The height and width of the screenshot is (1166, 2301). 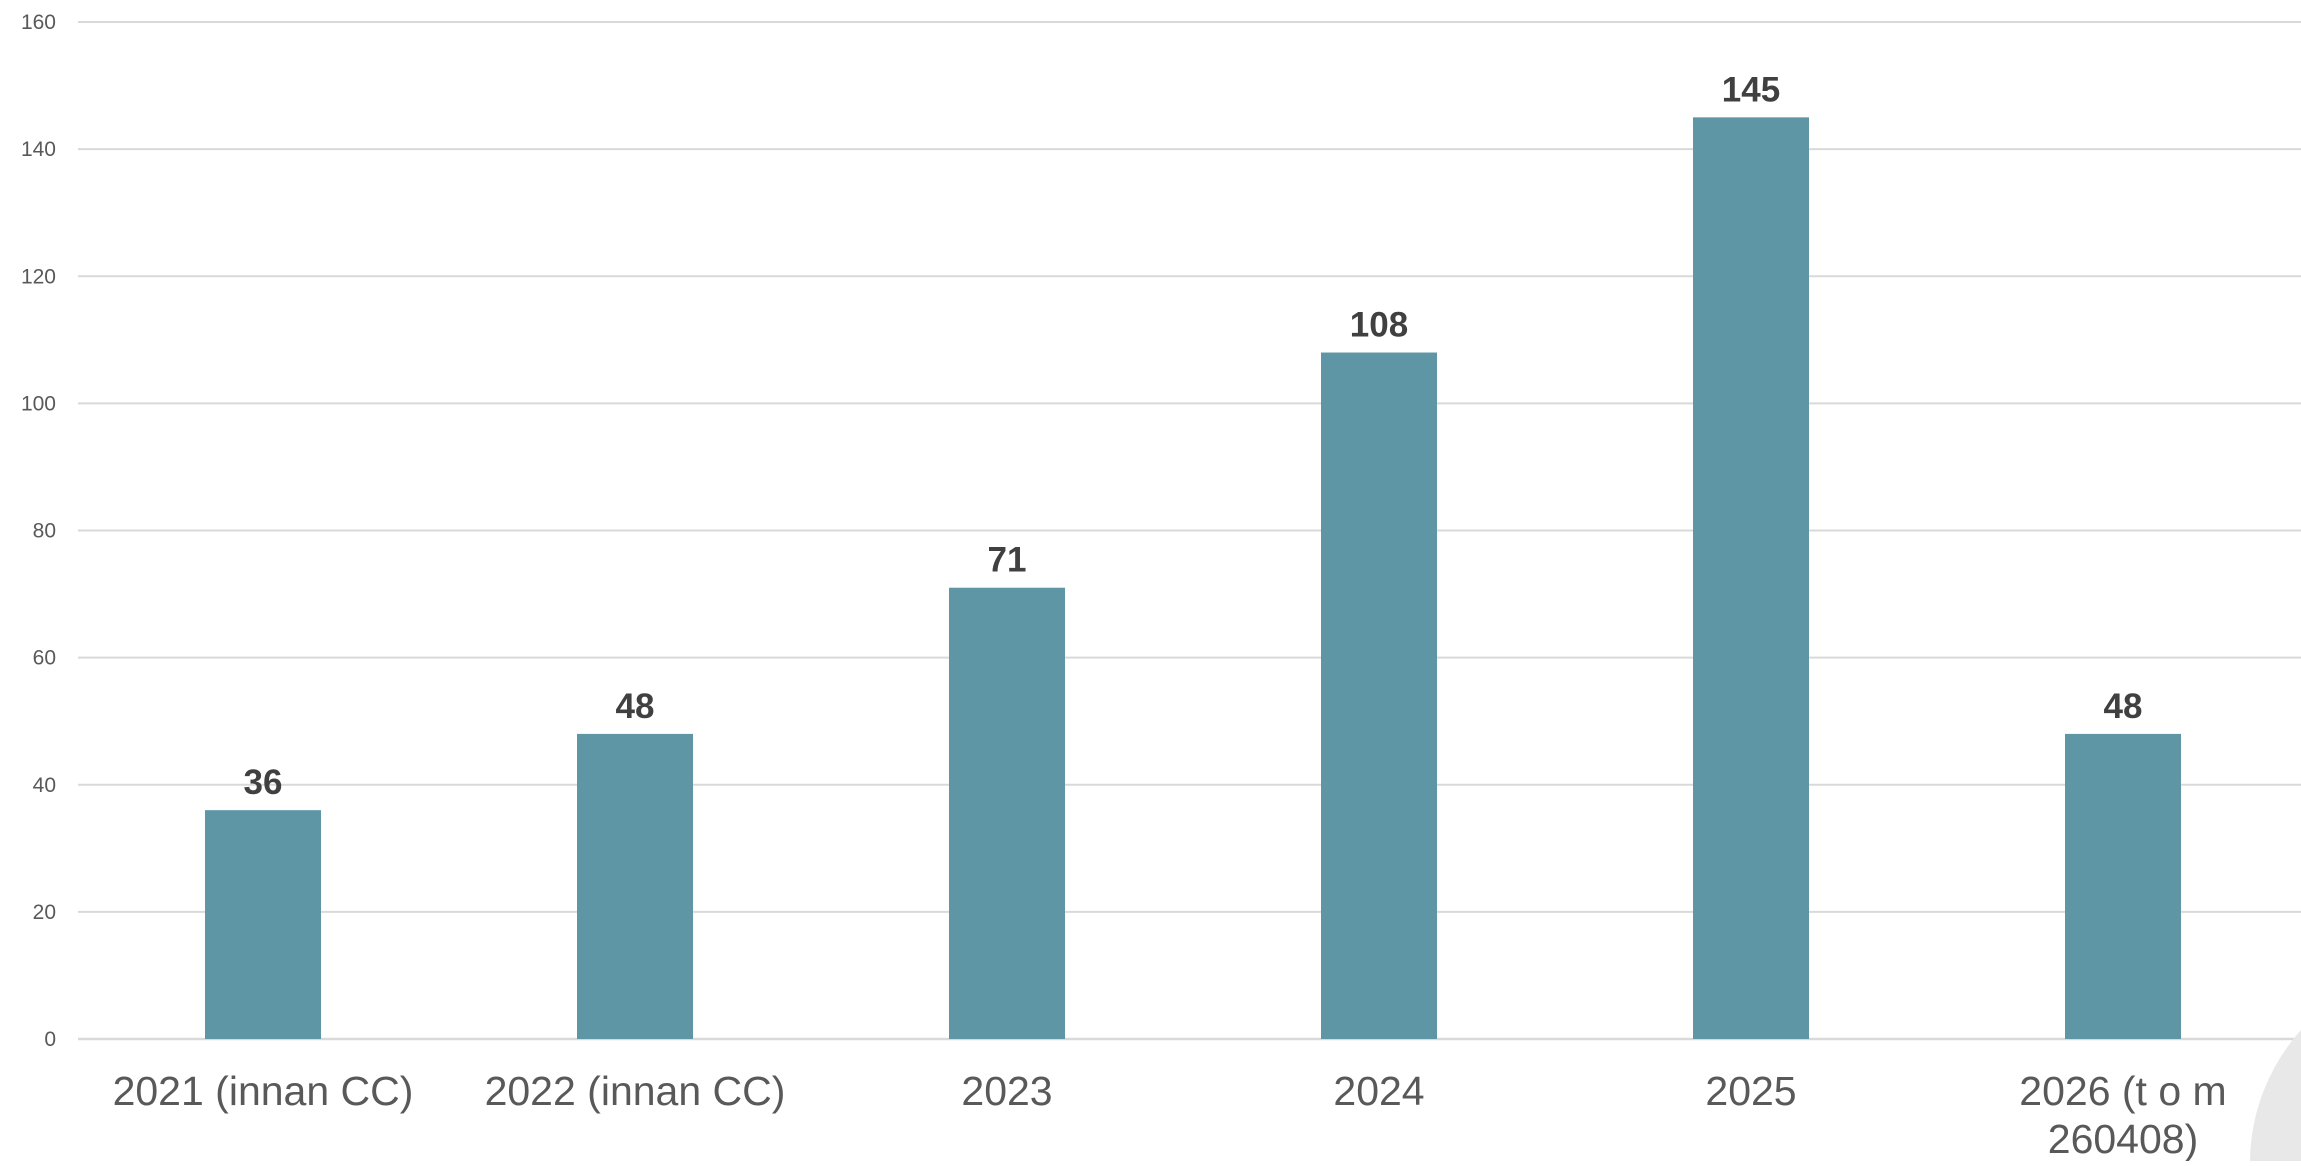 I want to click on data-label: 108, so click(x=1379, y=325).